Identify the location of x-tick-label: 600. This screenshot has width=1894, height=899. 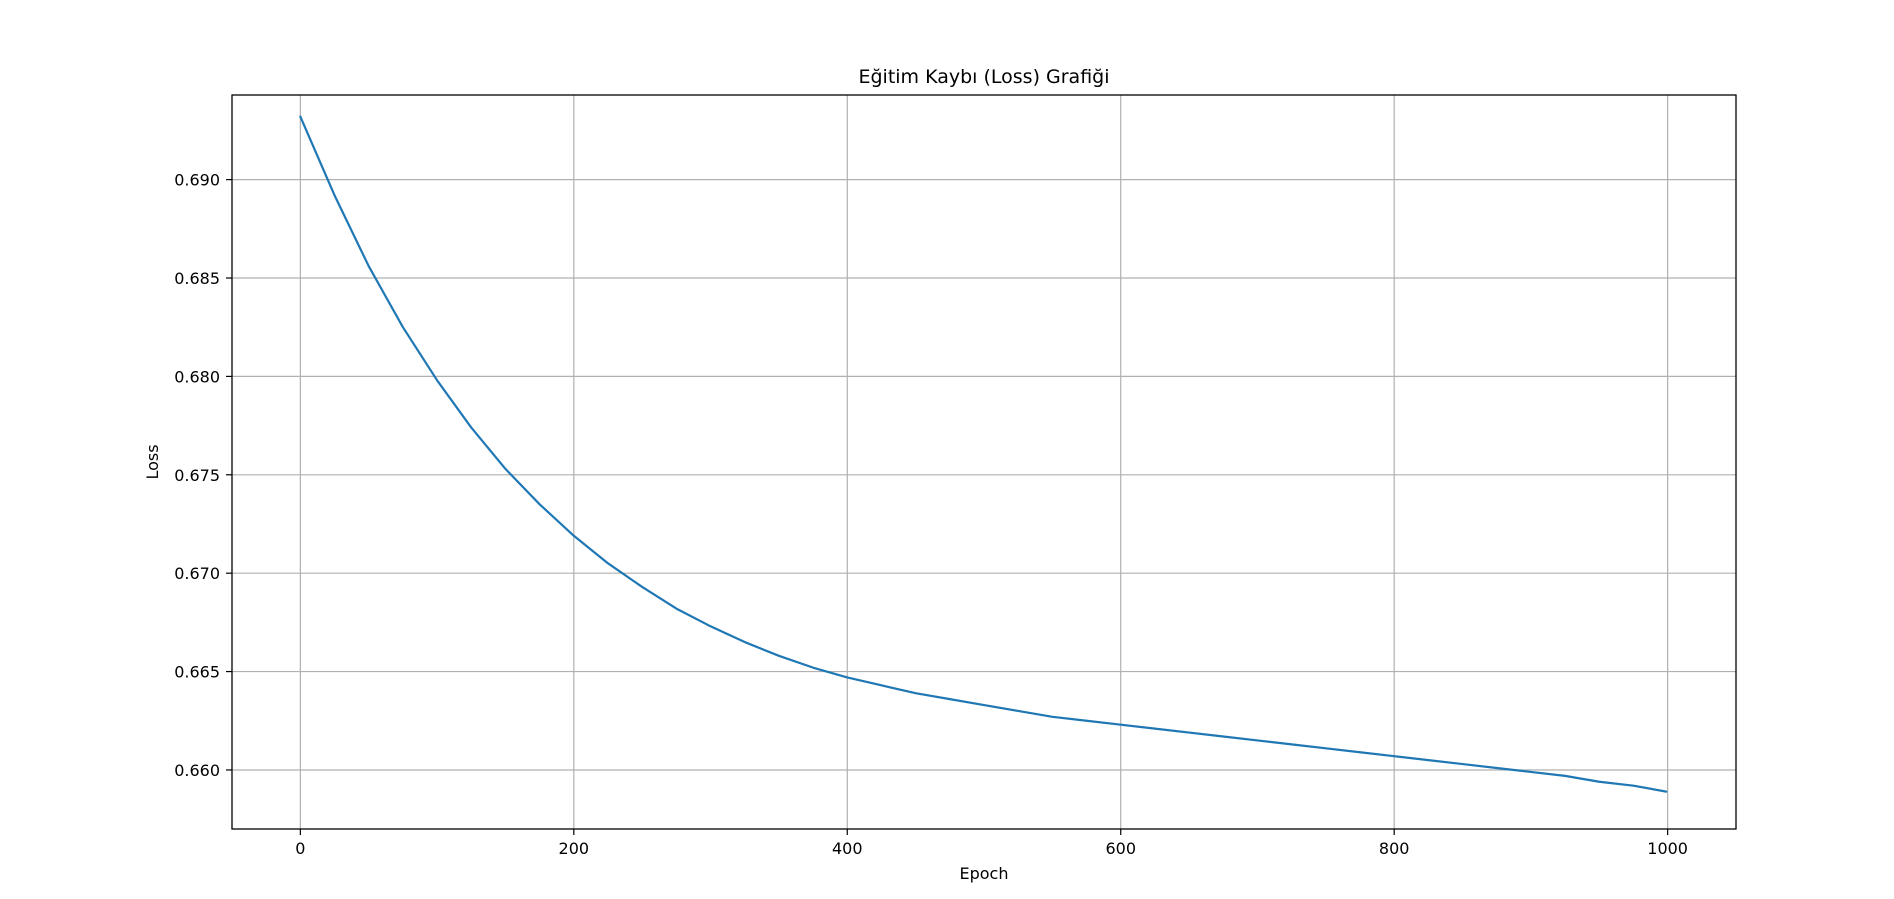
(1120, 848).